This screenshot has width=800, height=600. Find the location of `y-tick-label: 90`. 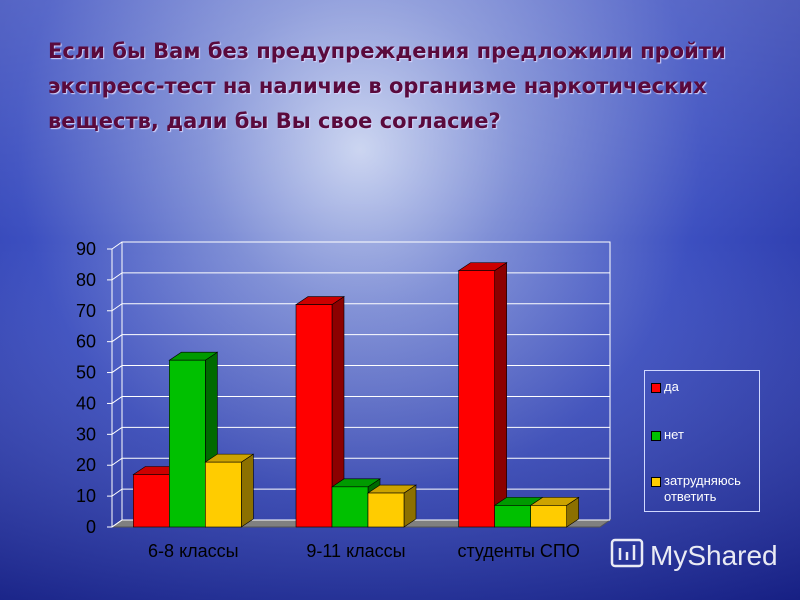

y-tick-label: 90 is located at coordinates (86, 249).